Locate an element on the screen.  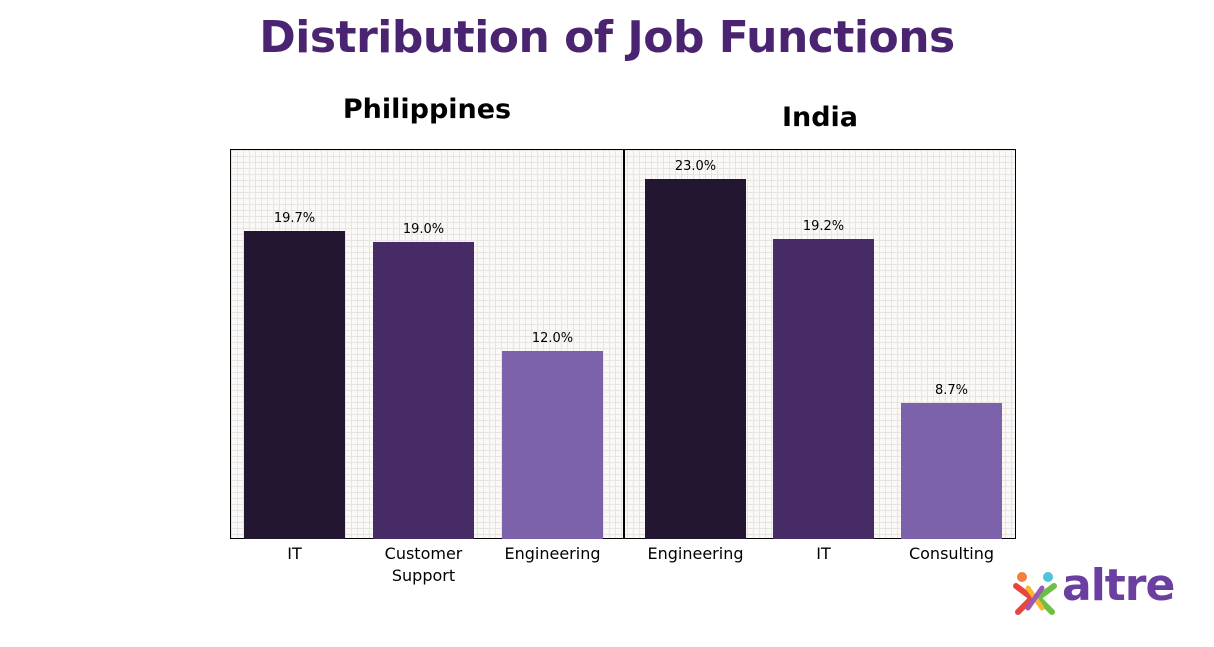
brand-name: altre is located at coordinates (1118, 585).